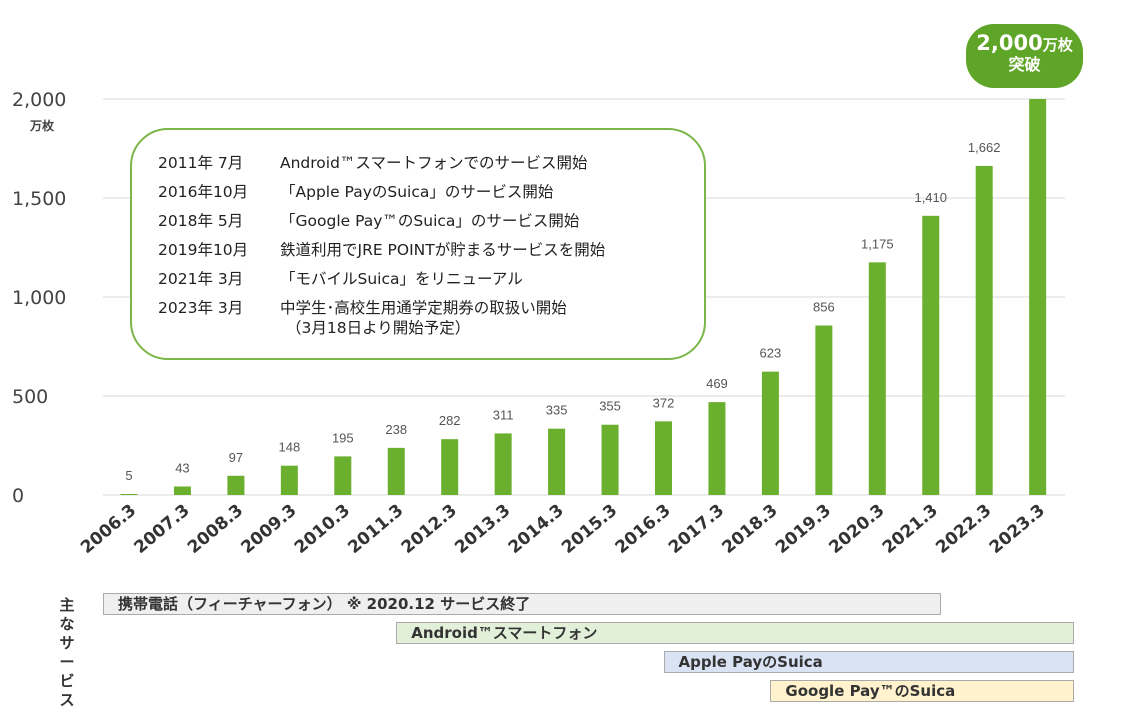 This screenshot has width=1131, height=716. I want to click on data-label: 856, so click(824, 307).